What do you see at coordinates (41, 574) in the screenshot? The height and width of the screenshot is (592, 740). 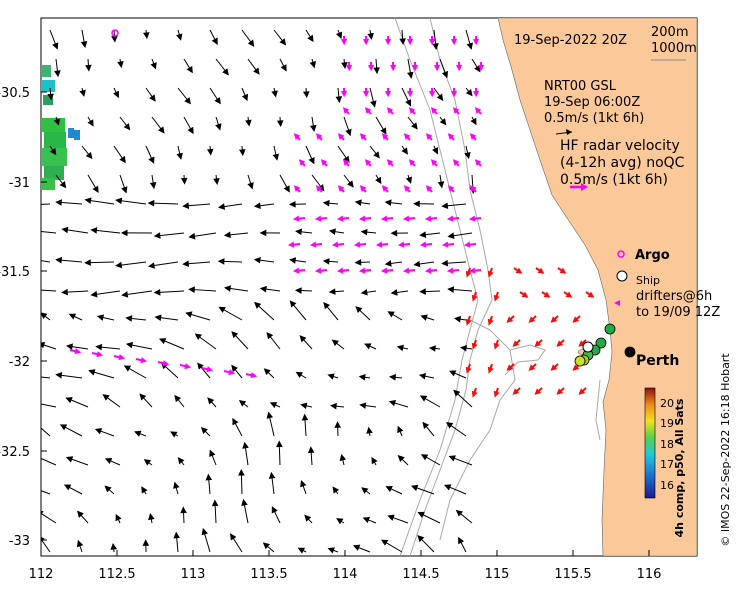 I see `svg-text: 112` at bounding box center [41, 574].